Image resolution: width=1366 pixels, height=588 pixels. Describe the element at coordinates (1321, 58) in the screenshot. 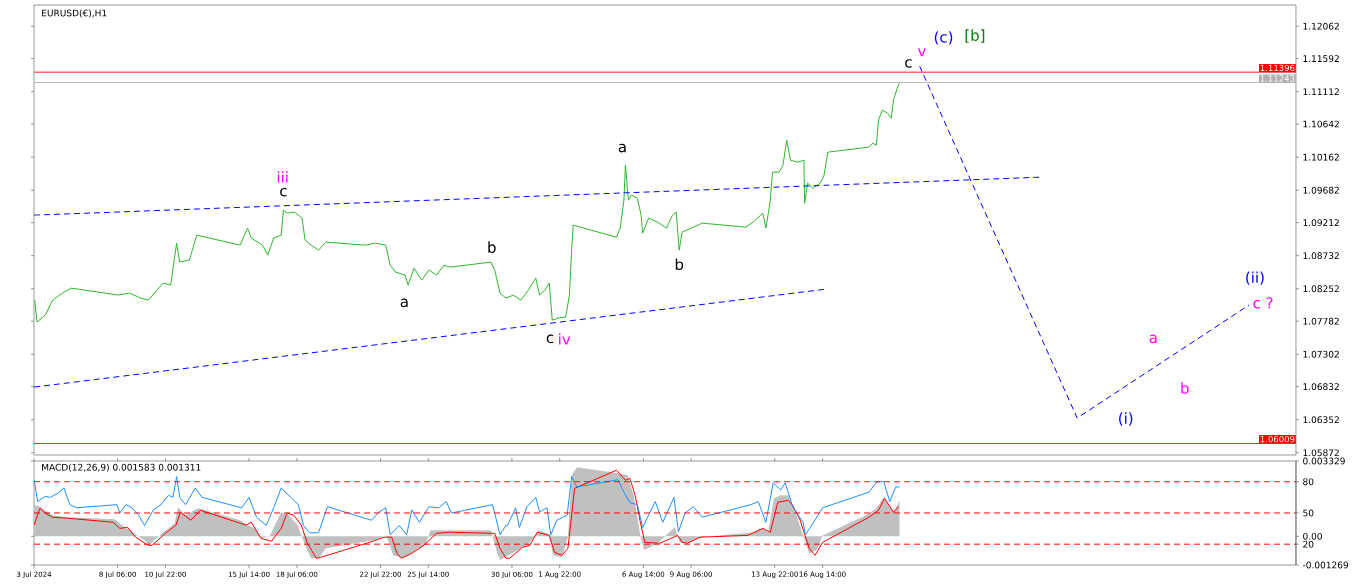

I see `y-tick-label: 1.11592` at that location.